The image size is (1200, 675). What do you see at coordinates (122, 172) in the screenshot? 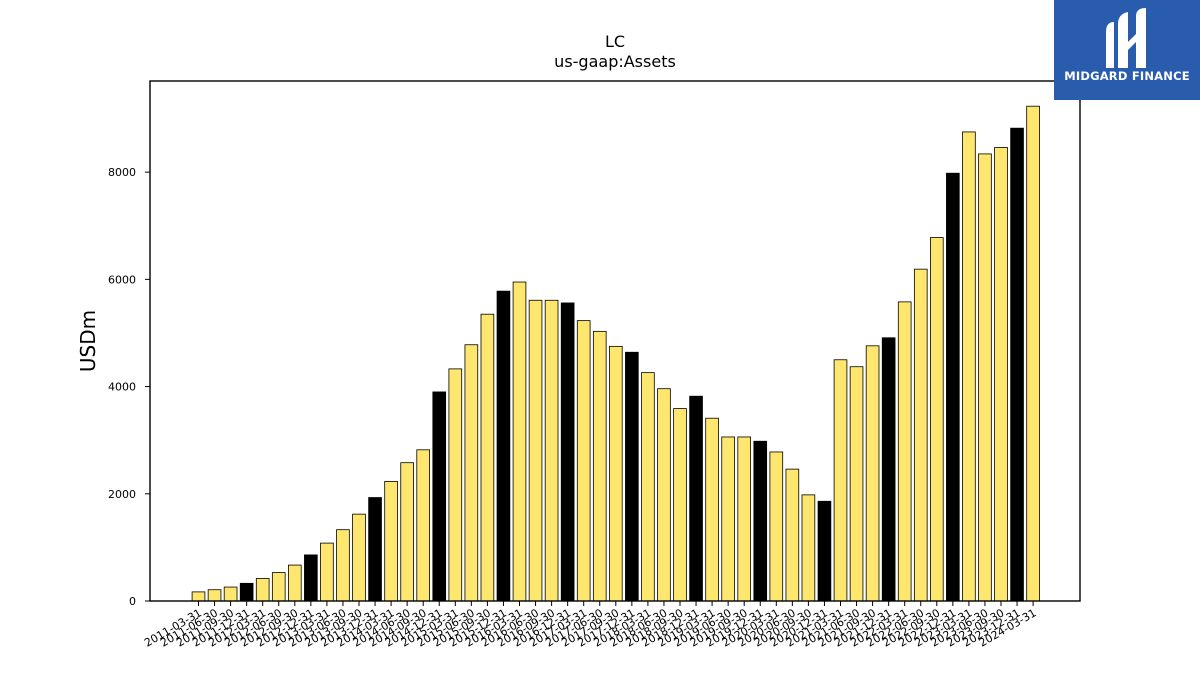
I see `y-tick-label-8000: 8000` at bounding box center [122, 172].